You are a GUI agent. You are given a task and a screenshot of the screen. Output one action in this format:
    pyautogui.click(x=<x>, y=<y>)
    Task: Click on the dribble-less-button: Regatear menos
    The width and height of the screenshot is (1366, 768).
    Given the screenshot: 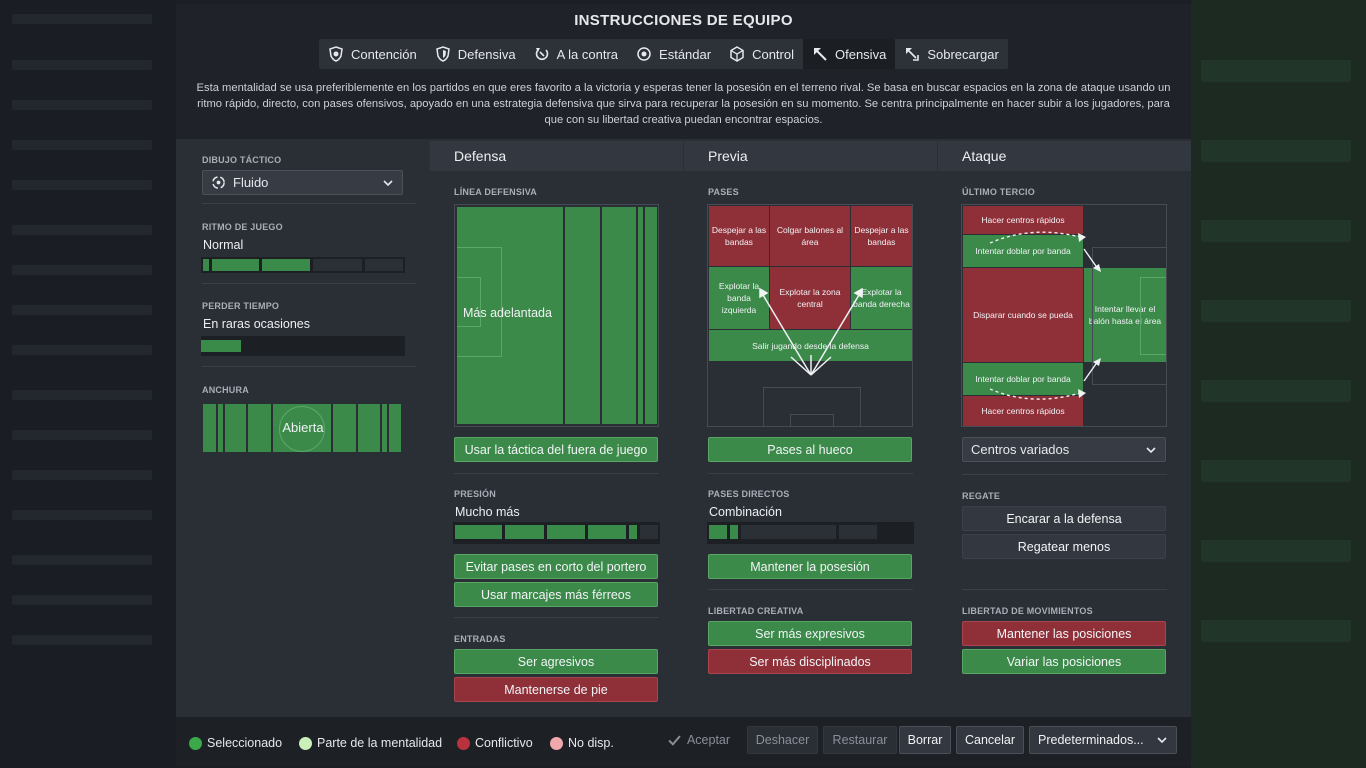 What is the action you would take?
    pyautogui.click(x=1064, y=546)
    